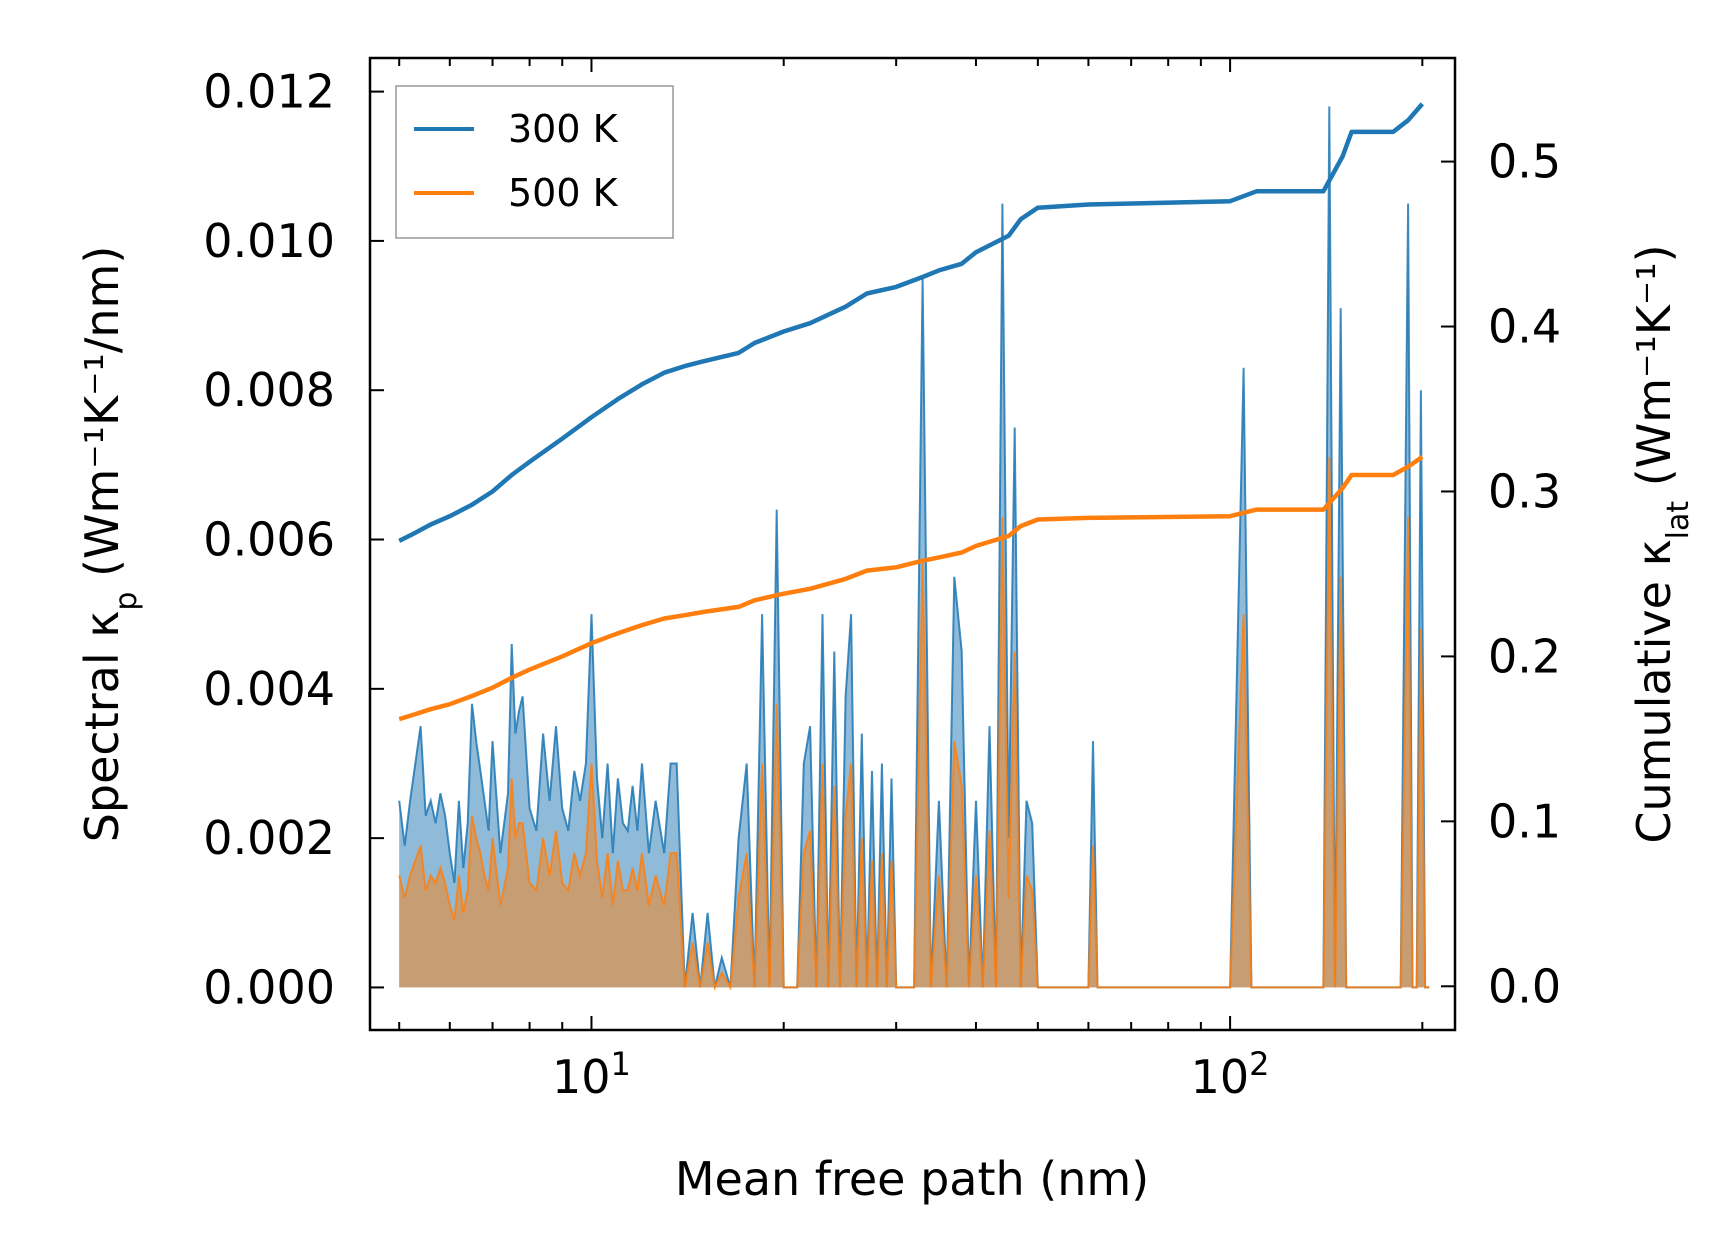  What do you see at coordinates (269, 838) in the screenshot?
I see `y-left-tick-label-1: 0.002` at bounding box center [269, 838].